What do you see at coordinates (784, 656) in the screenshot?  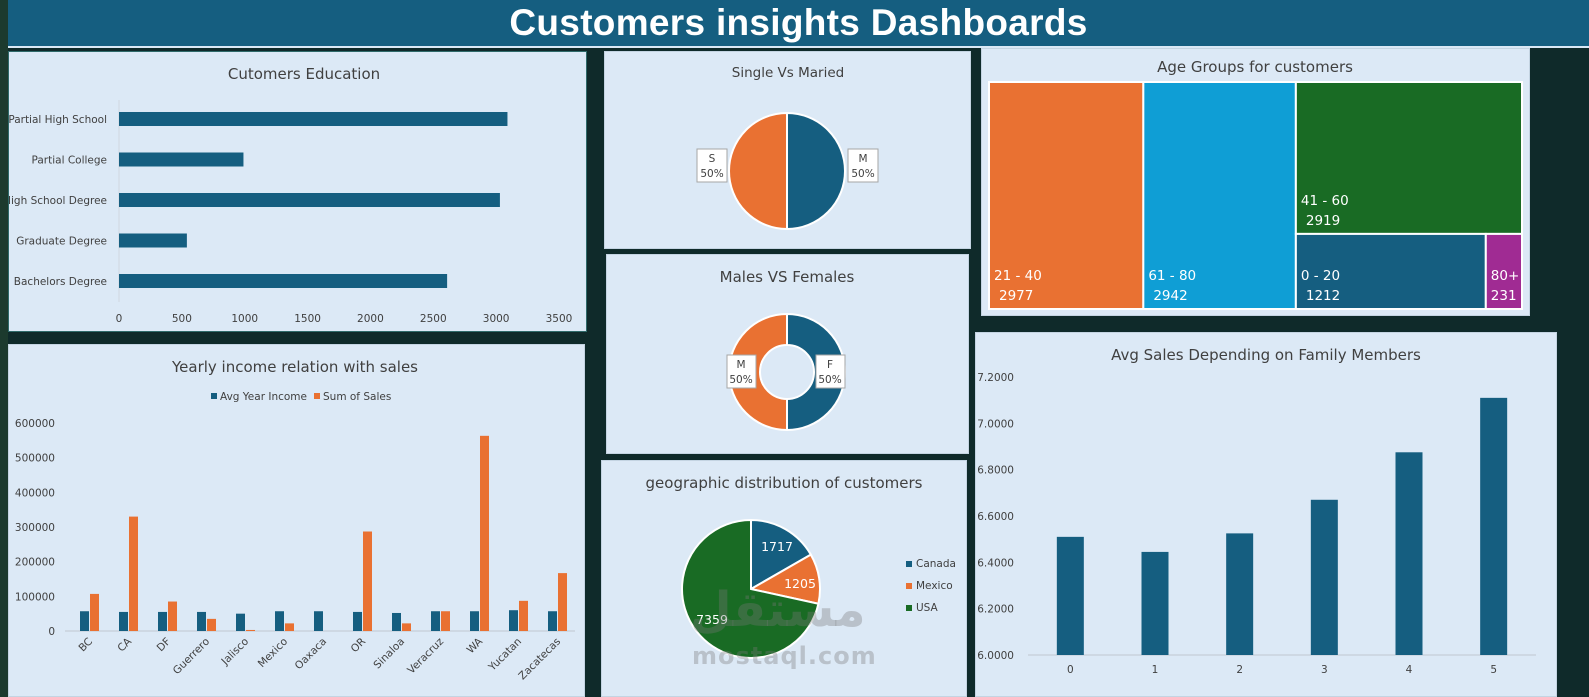 I see `watermark-latin: mostaql.com` at bounding box center [784, 656].